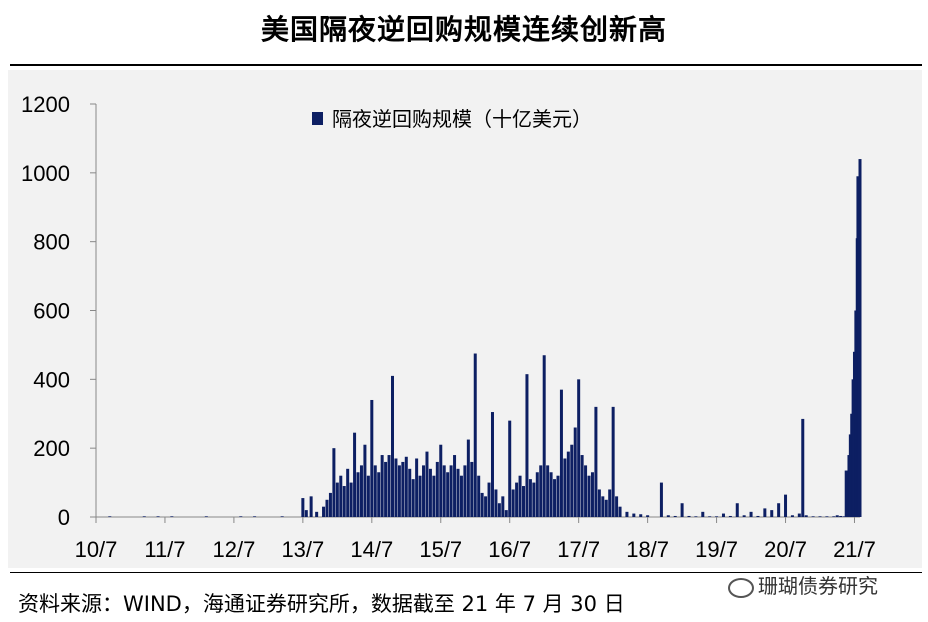 The height and width of the screenshot is (622, 928). What do you see at coordinates (64, 517) in the screenshot?
I see `y-tick-label: 0` at bounding box center [64, 517].